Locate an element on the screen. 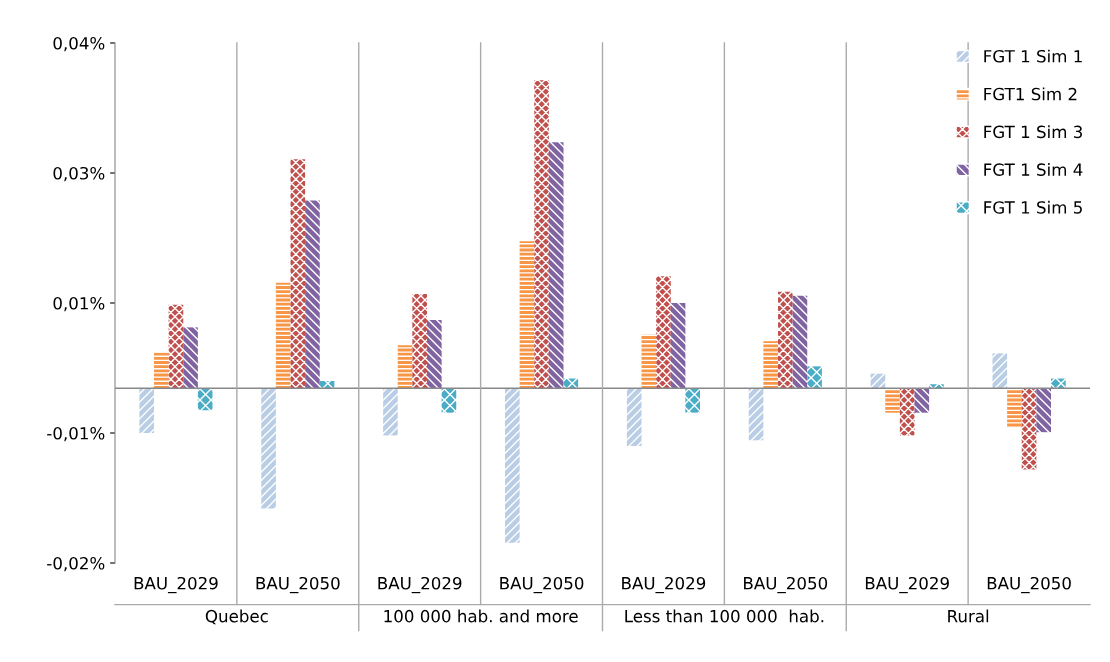 The width and height of the screenshot is (1110, 662). legend-label: FGT 1 Sim 5 is located at coordinates (1033, 207).